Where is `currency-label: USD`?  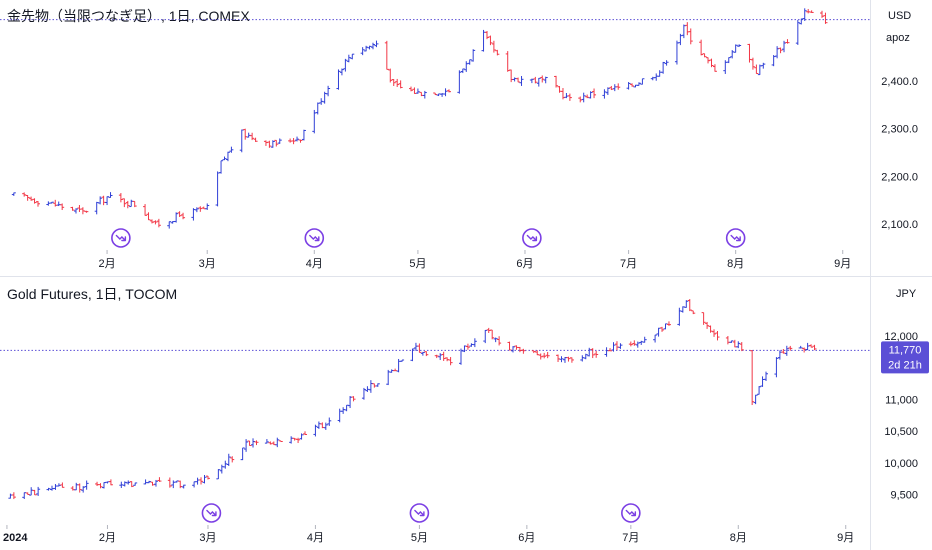
currency-label: USD is located at coordinates (899, 16).